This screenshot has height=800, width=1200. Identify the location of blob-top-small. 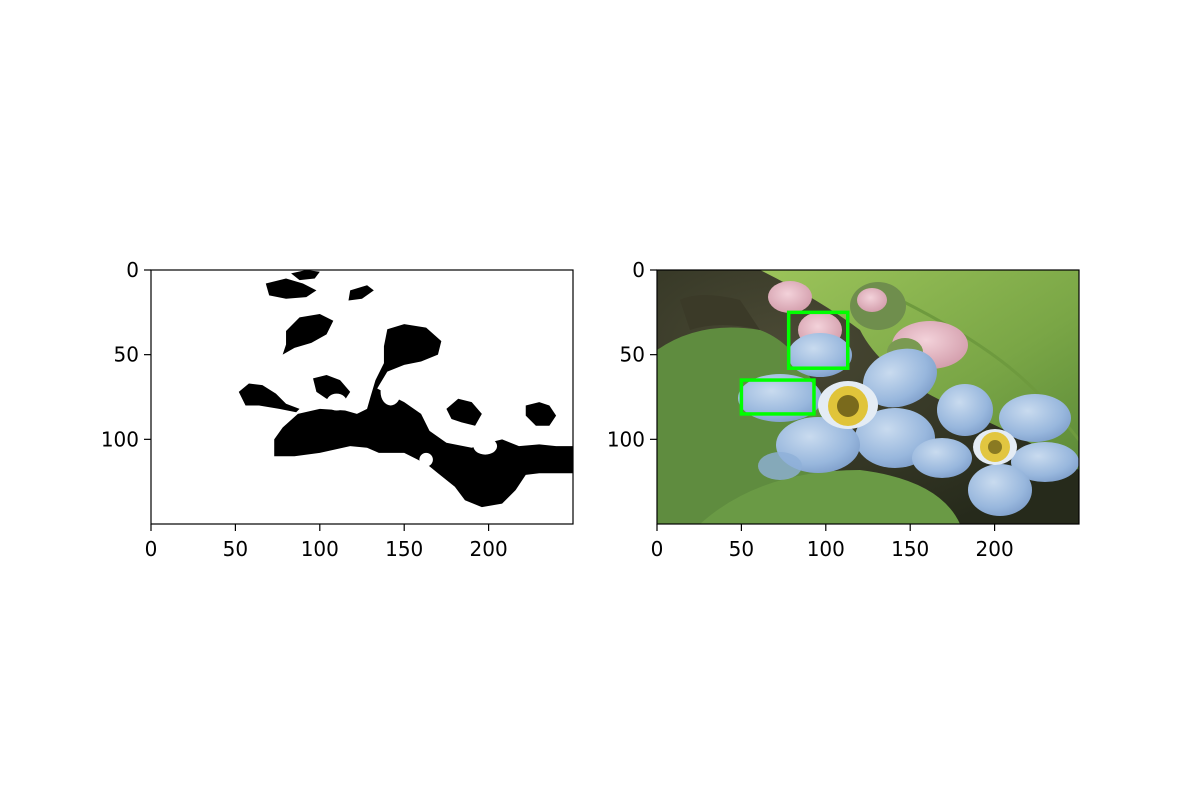
(305, 275).